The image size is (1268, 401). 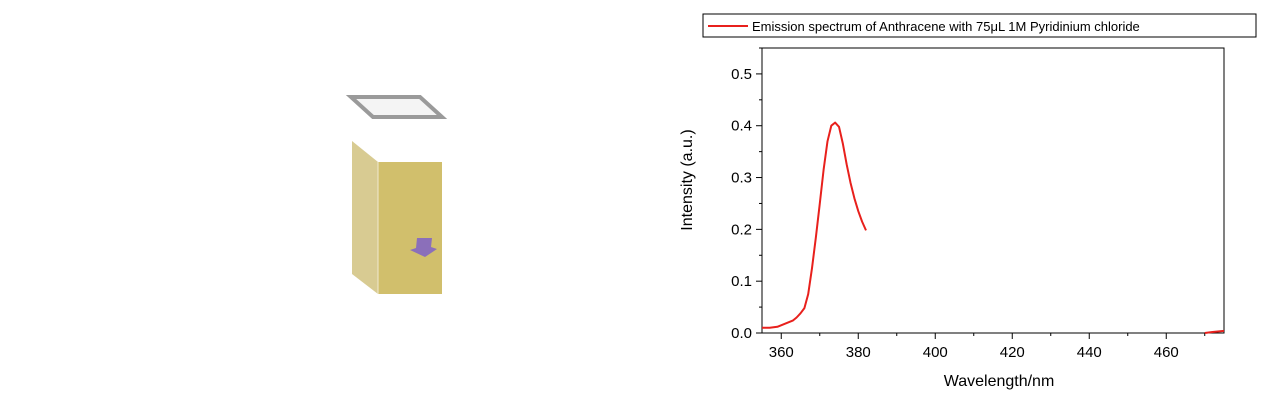 What do you see at coordinates (1089, 352) in the screenshot?
I see `x-tick-label: 440` at bounding box center [1089, 352].